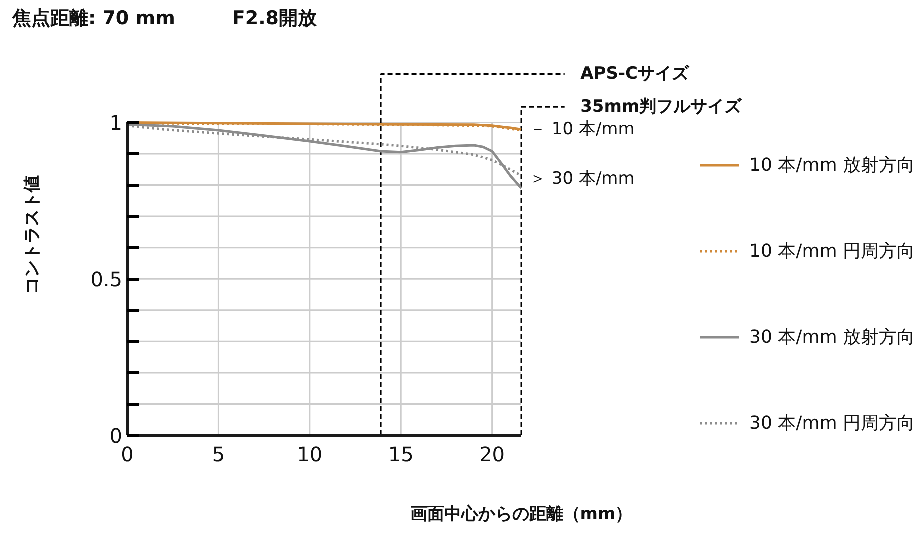 This screenshot has height=556, width=920. I want to click on x-tick-label: 15, so click(401, 454).